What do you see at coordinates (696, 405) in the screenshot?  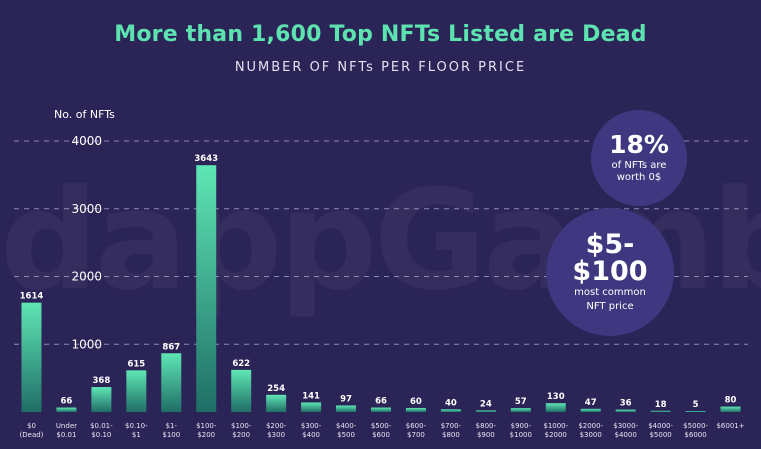 I see `data-label: 5` at bounding box center [696, 405].